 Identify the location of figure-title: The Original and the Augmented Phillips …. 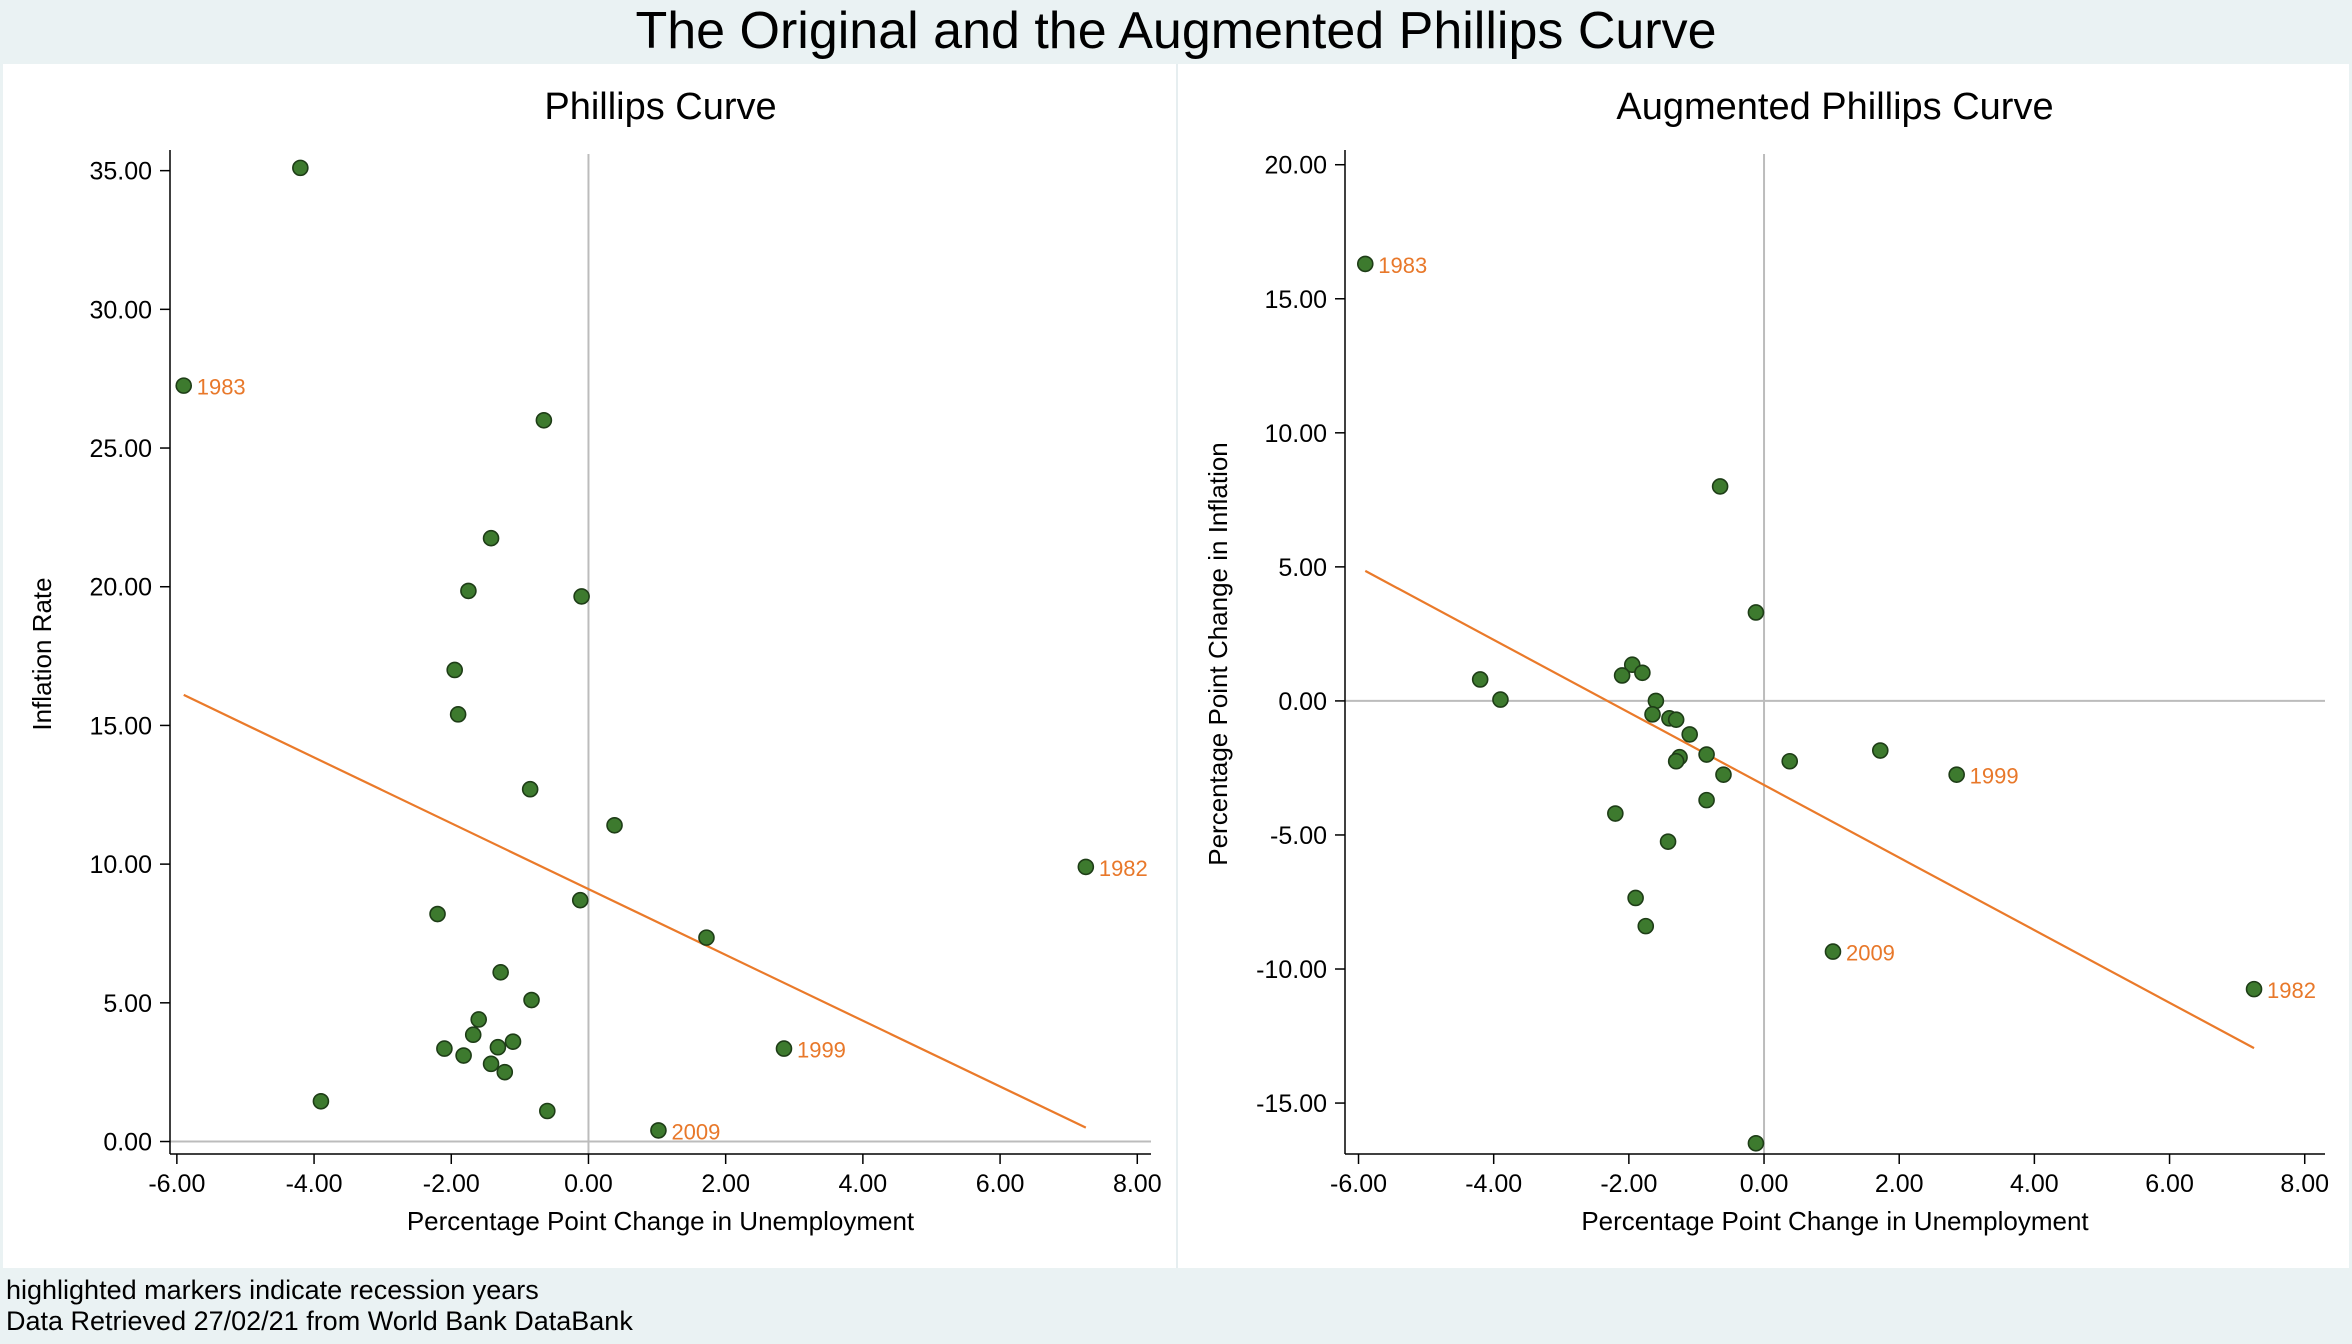
(1176, 31).